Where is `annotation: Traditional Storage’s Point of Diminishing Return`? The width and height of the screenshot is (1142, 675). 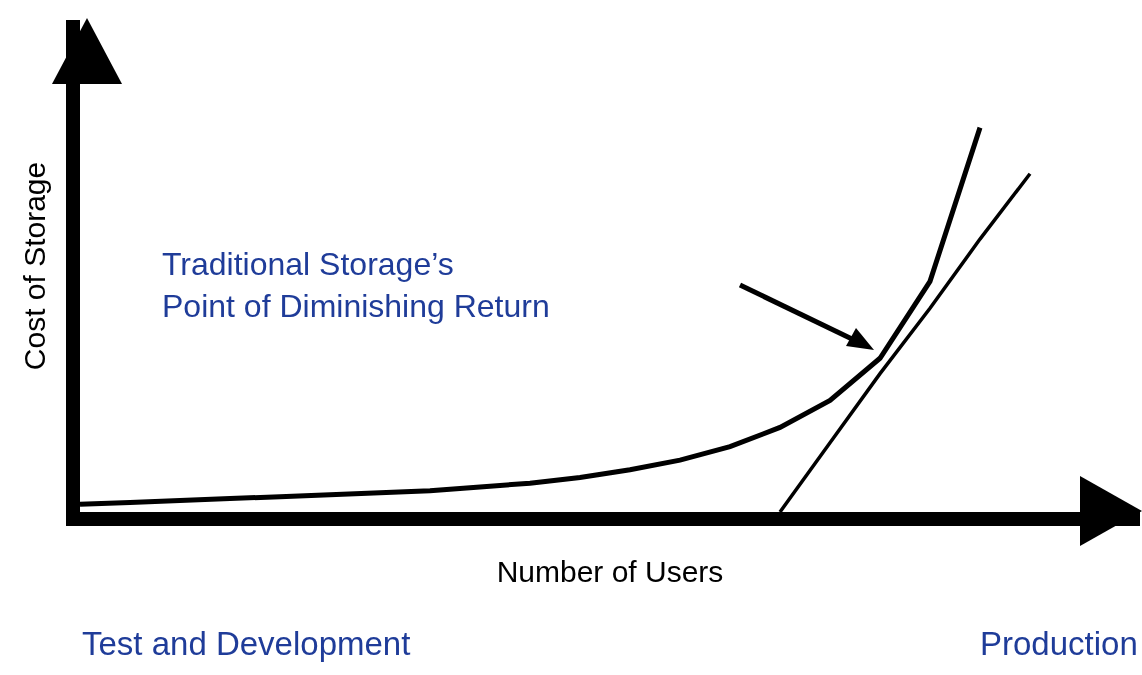 annotation: Traditional Storage’s Point of Diminishing Return is located at coordinates (356, 285).